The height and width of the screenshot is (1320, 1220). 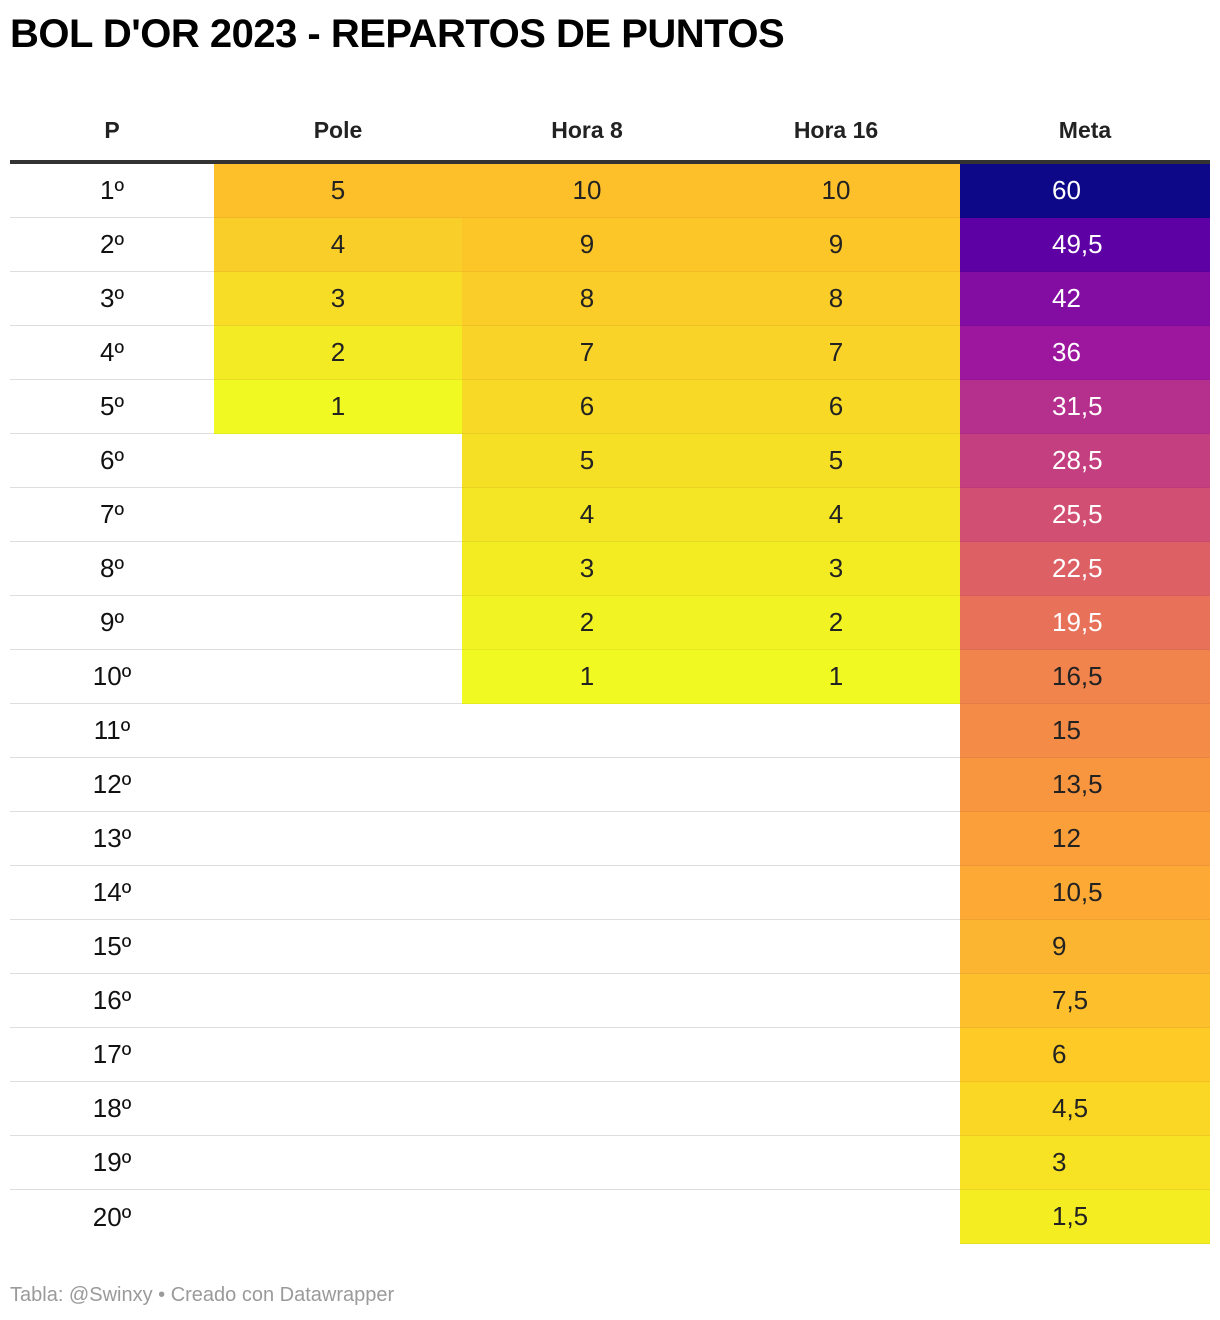 What do you see at coordinates (1085, 515) in the screenshot?
I see `cell-meta: 25,5` at bounding box center [1085, 515].